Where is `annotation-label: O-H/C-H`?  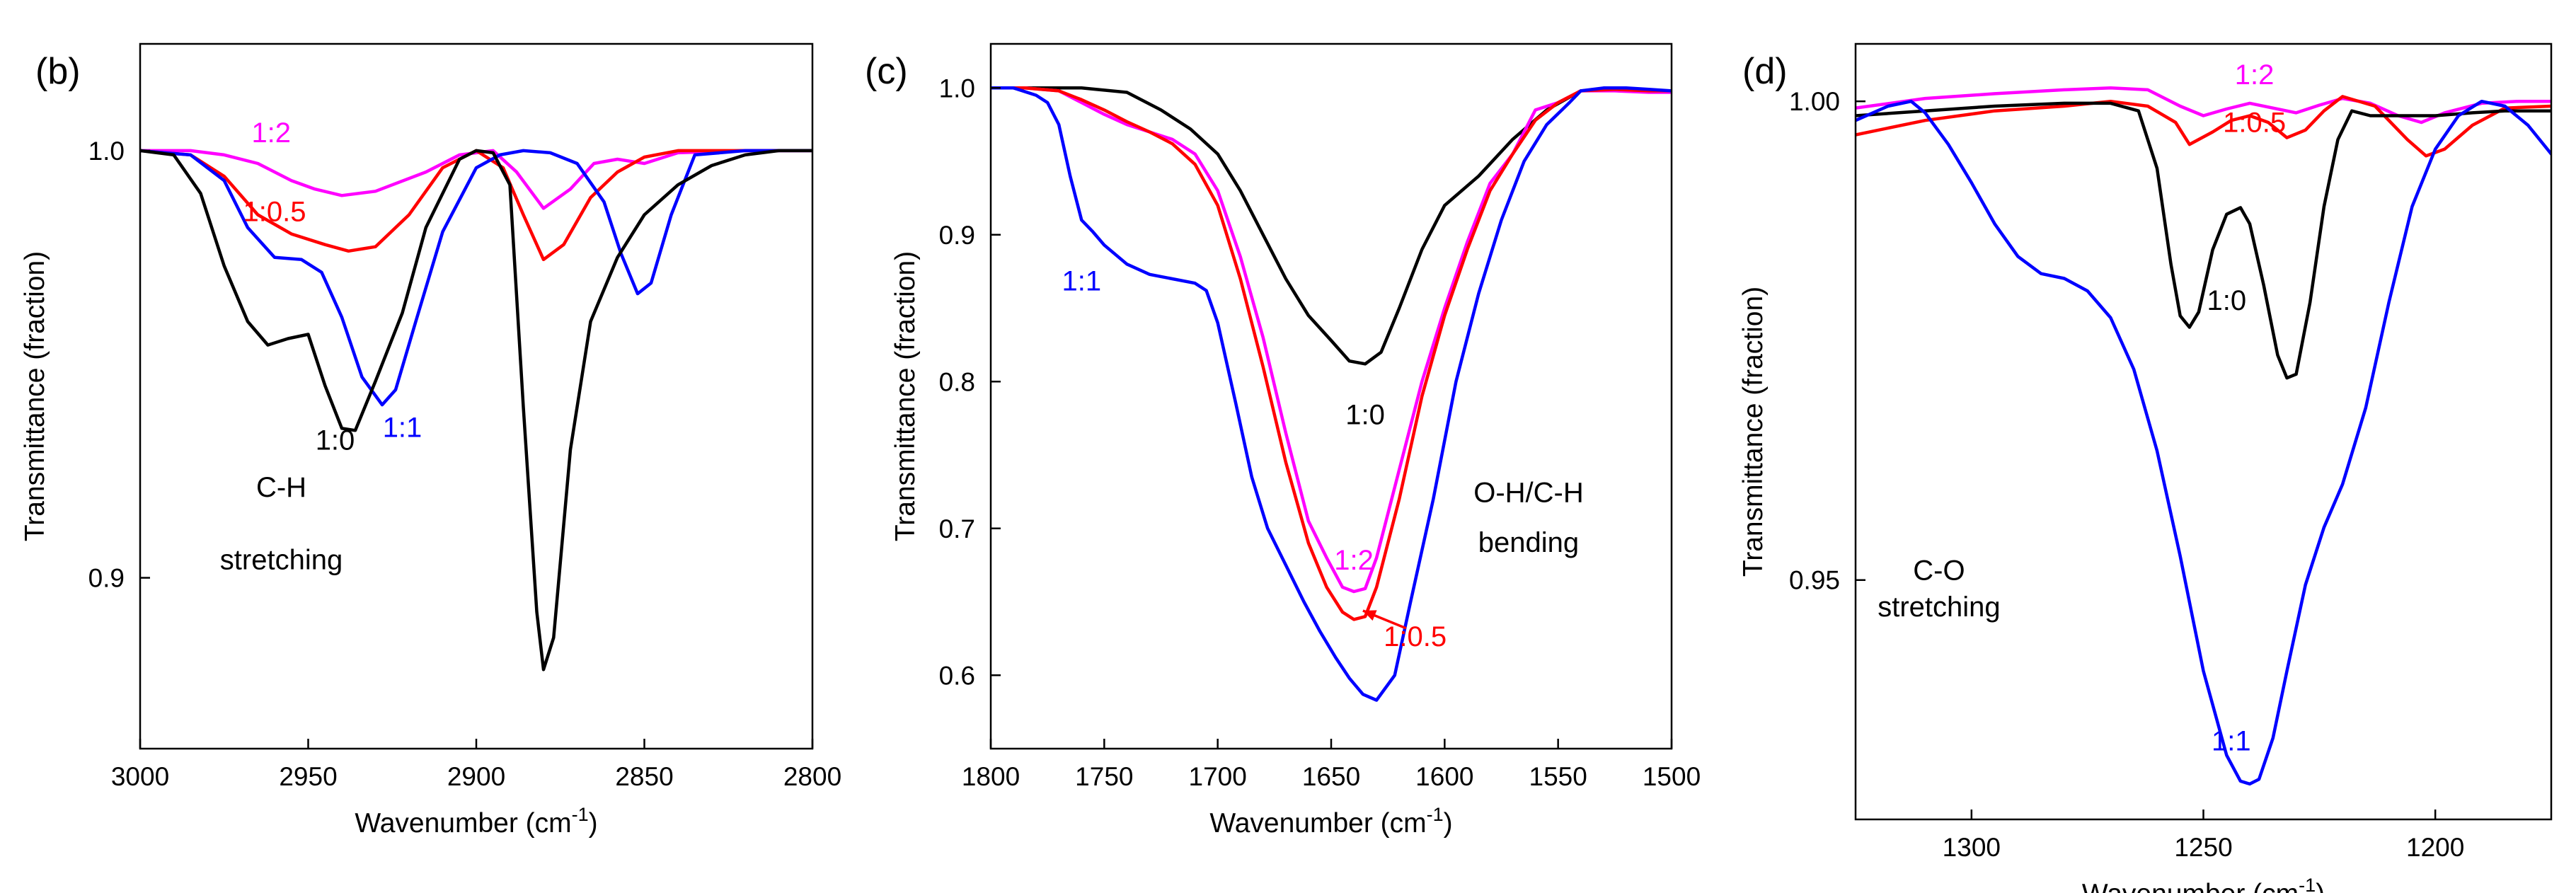 annotation-label: O-H/C-H is located at coordinates (1528, 492).